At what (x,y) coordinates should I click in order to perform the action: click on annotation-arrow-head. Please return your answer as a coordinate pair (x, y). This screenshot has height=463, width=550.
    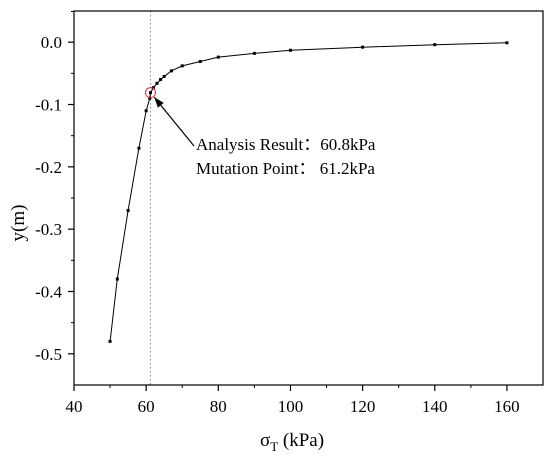
    Looking at the image, I should click on (159, 102).